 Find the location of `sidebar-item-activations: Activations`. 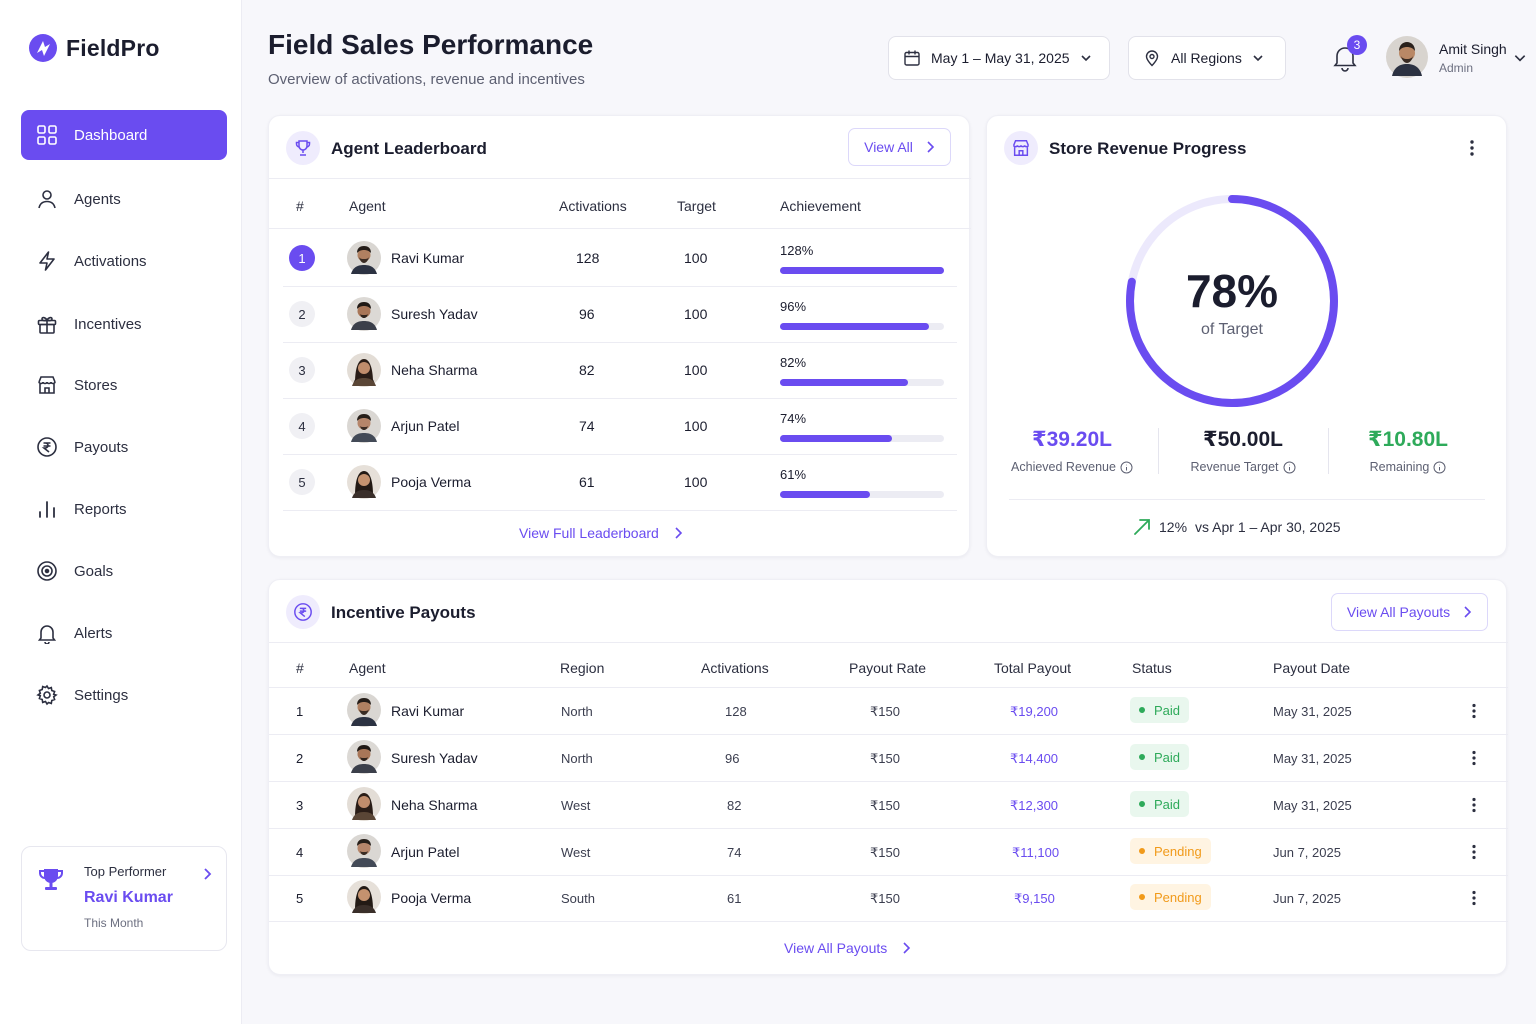

sidebar-item-activations: Activations is located at coordinates (124, 261).